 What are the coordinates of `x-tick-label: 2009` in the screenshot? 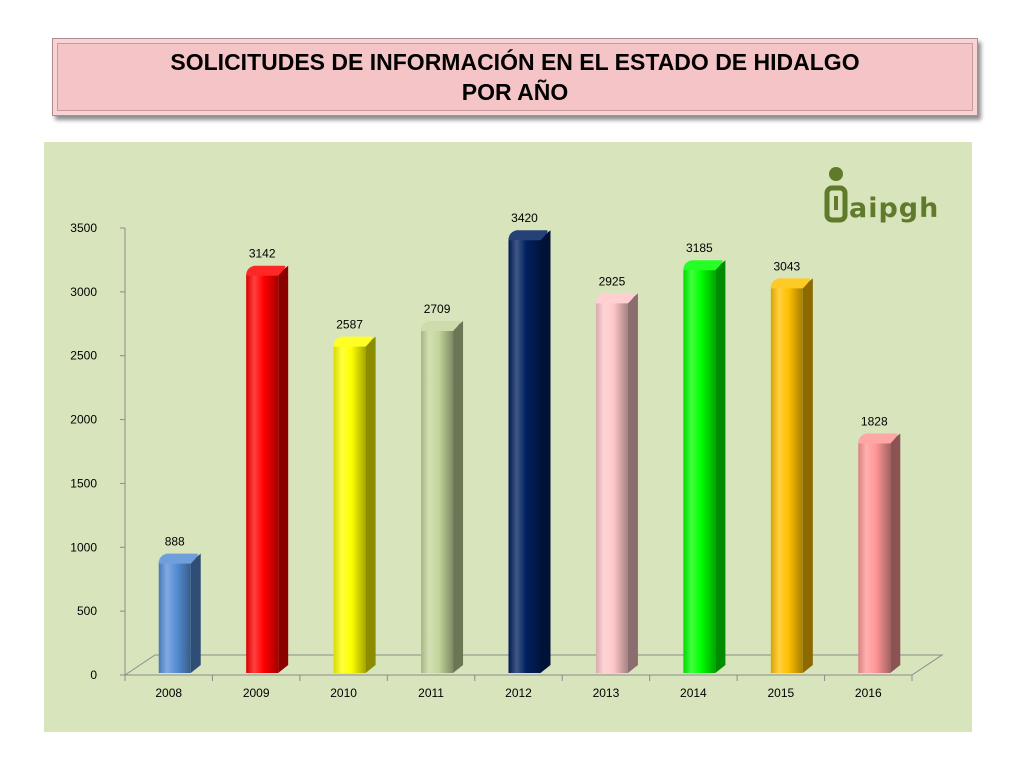 It's located at (256, 693).